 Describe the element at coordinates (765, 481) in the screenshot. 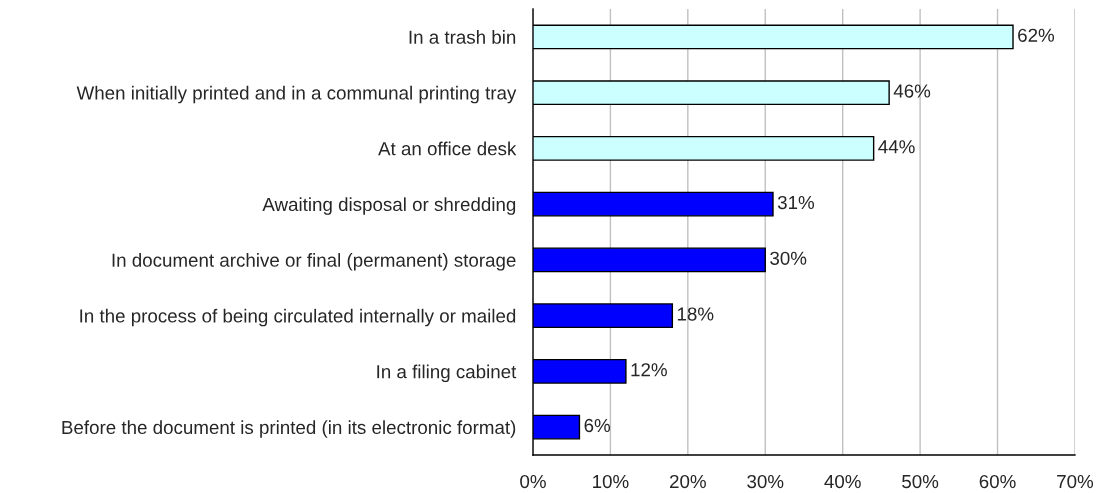

I see `x-tick-label: 30%` at that location.